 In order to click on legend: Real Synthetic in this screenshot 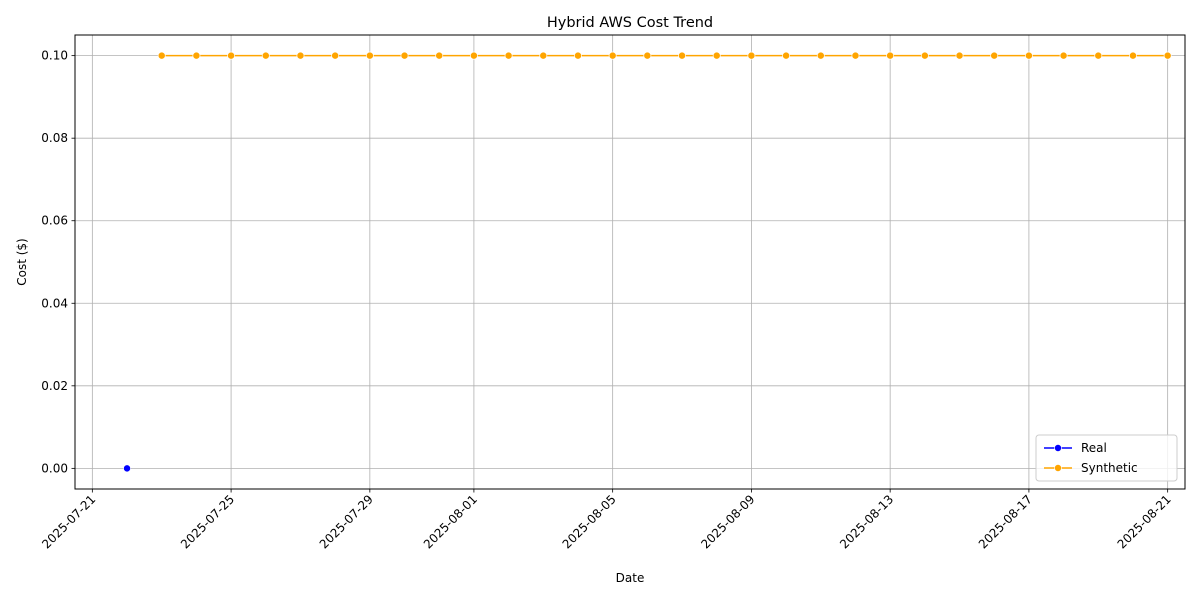, I will do `click(1106, 458)`.